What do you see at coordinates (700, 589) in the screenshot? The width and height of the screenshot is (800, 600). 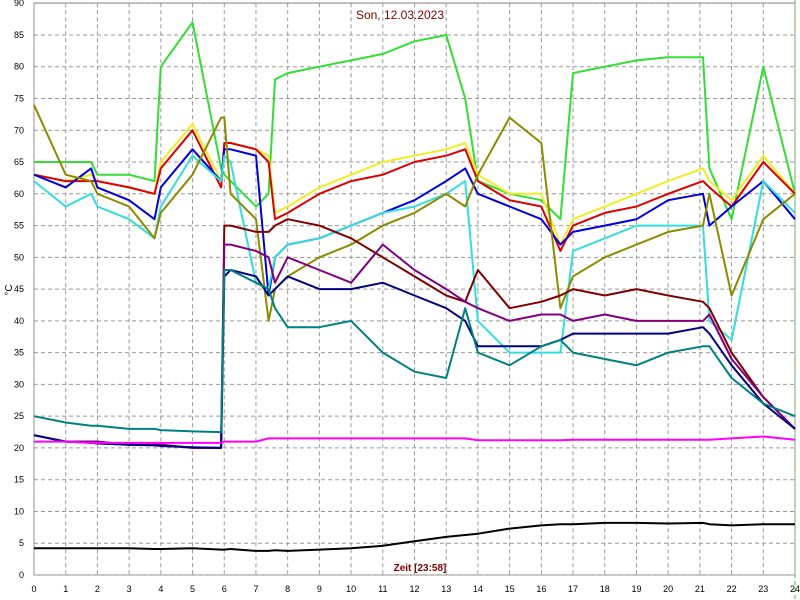 I see `x-tick-label: 21` at bounding box center [700, 589].